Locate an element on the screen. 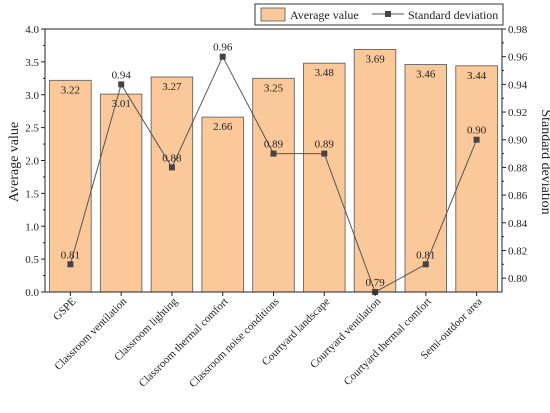 This screenshot has height=413, width=550. bar-value-label: 3.44 is located at coordinates (477, 76).